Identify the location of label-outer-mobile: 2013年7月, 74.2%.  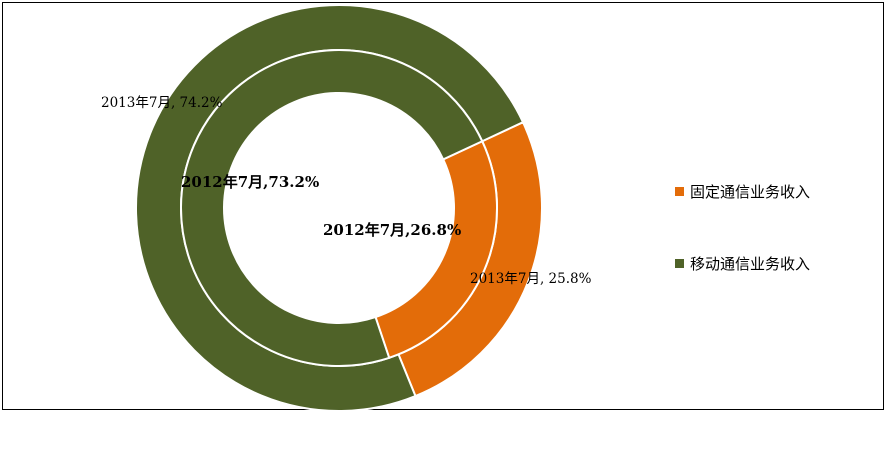
(162, 103).